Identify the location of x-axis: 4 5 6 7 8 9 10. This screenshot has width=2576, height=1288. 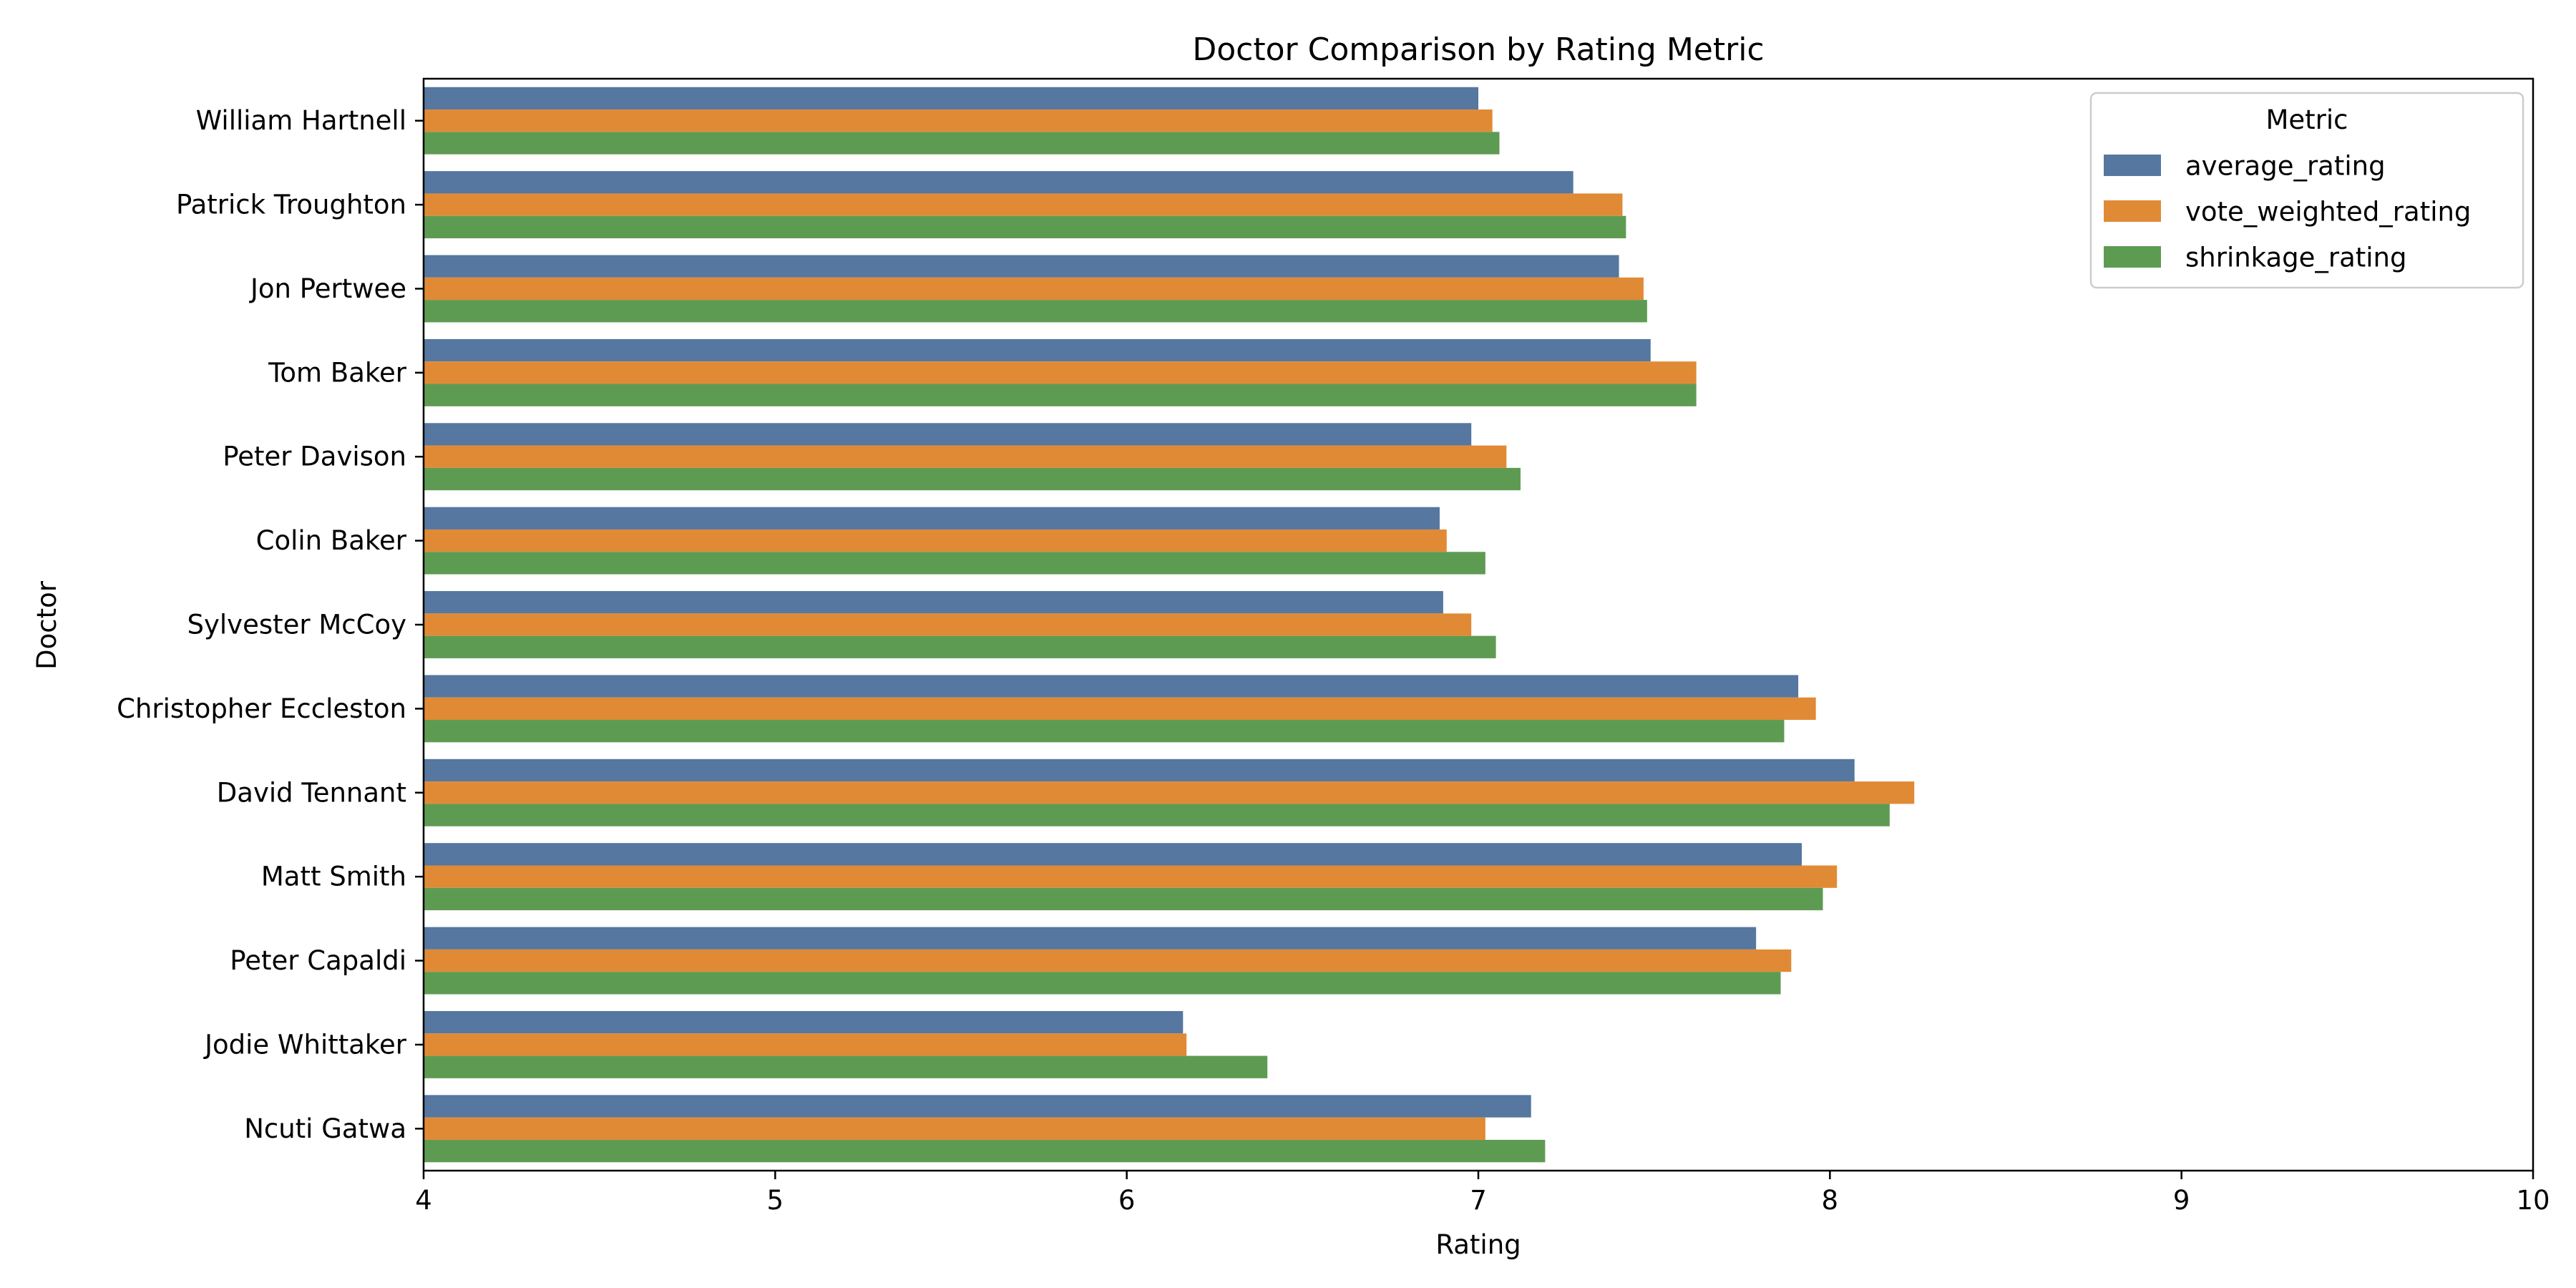
(1482, 1193).